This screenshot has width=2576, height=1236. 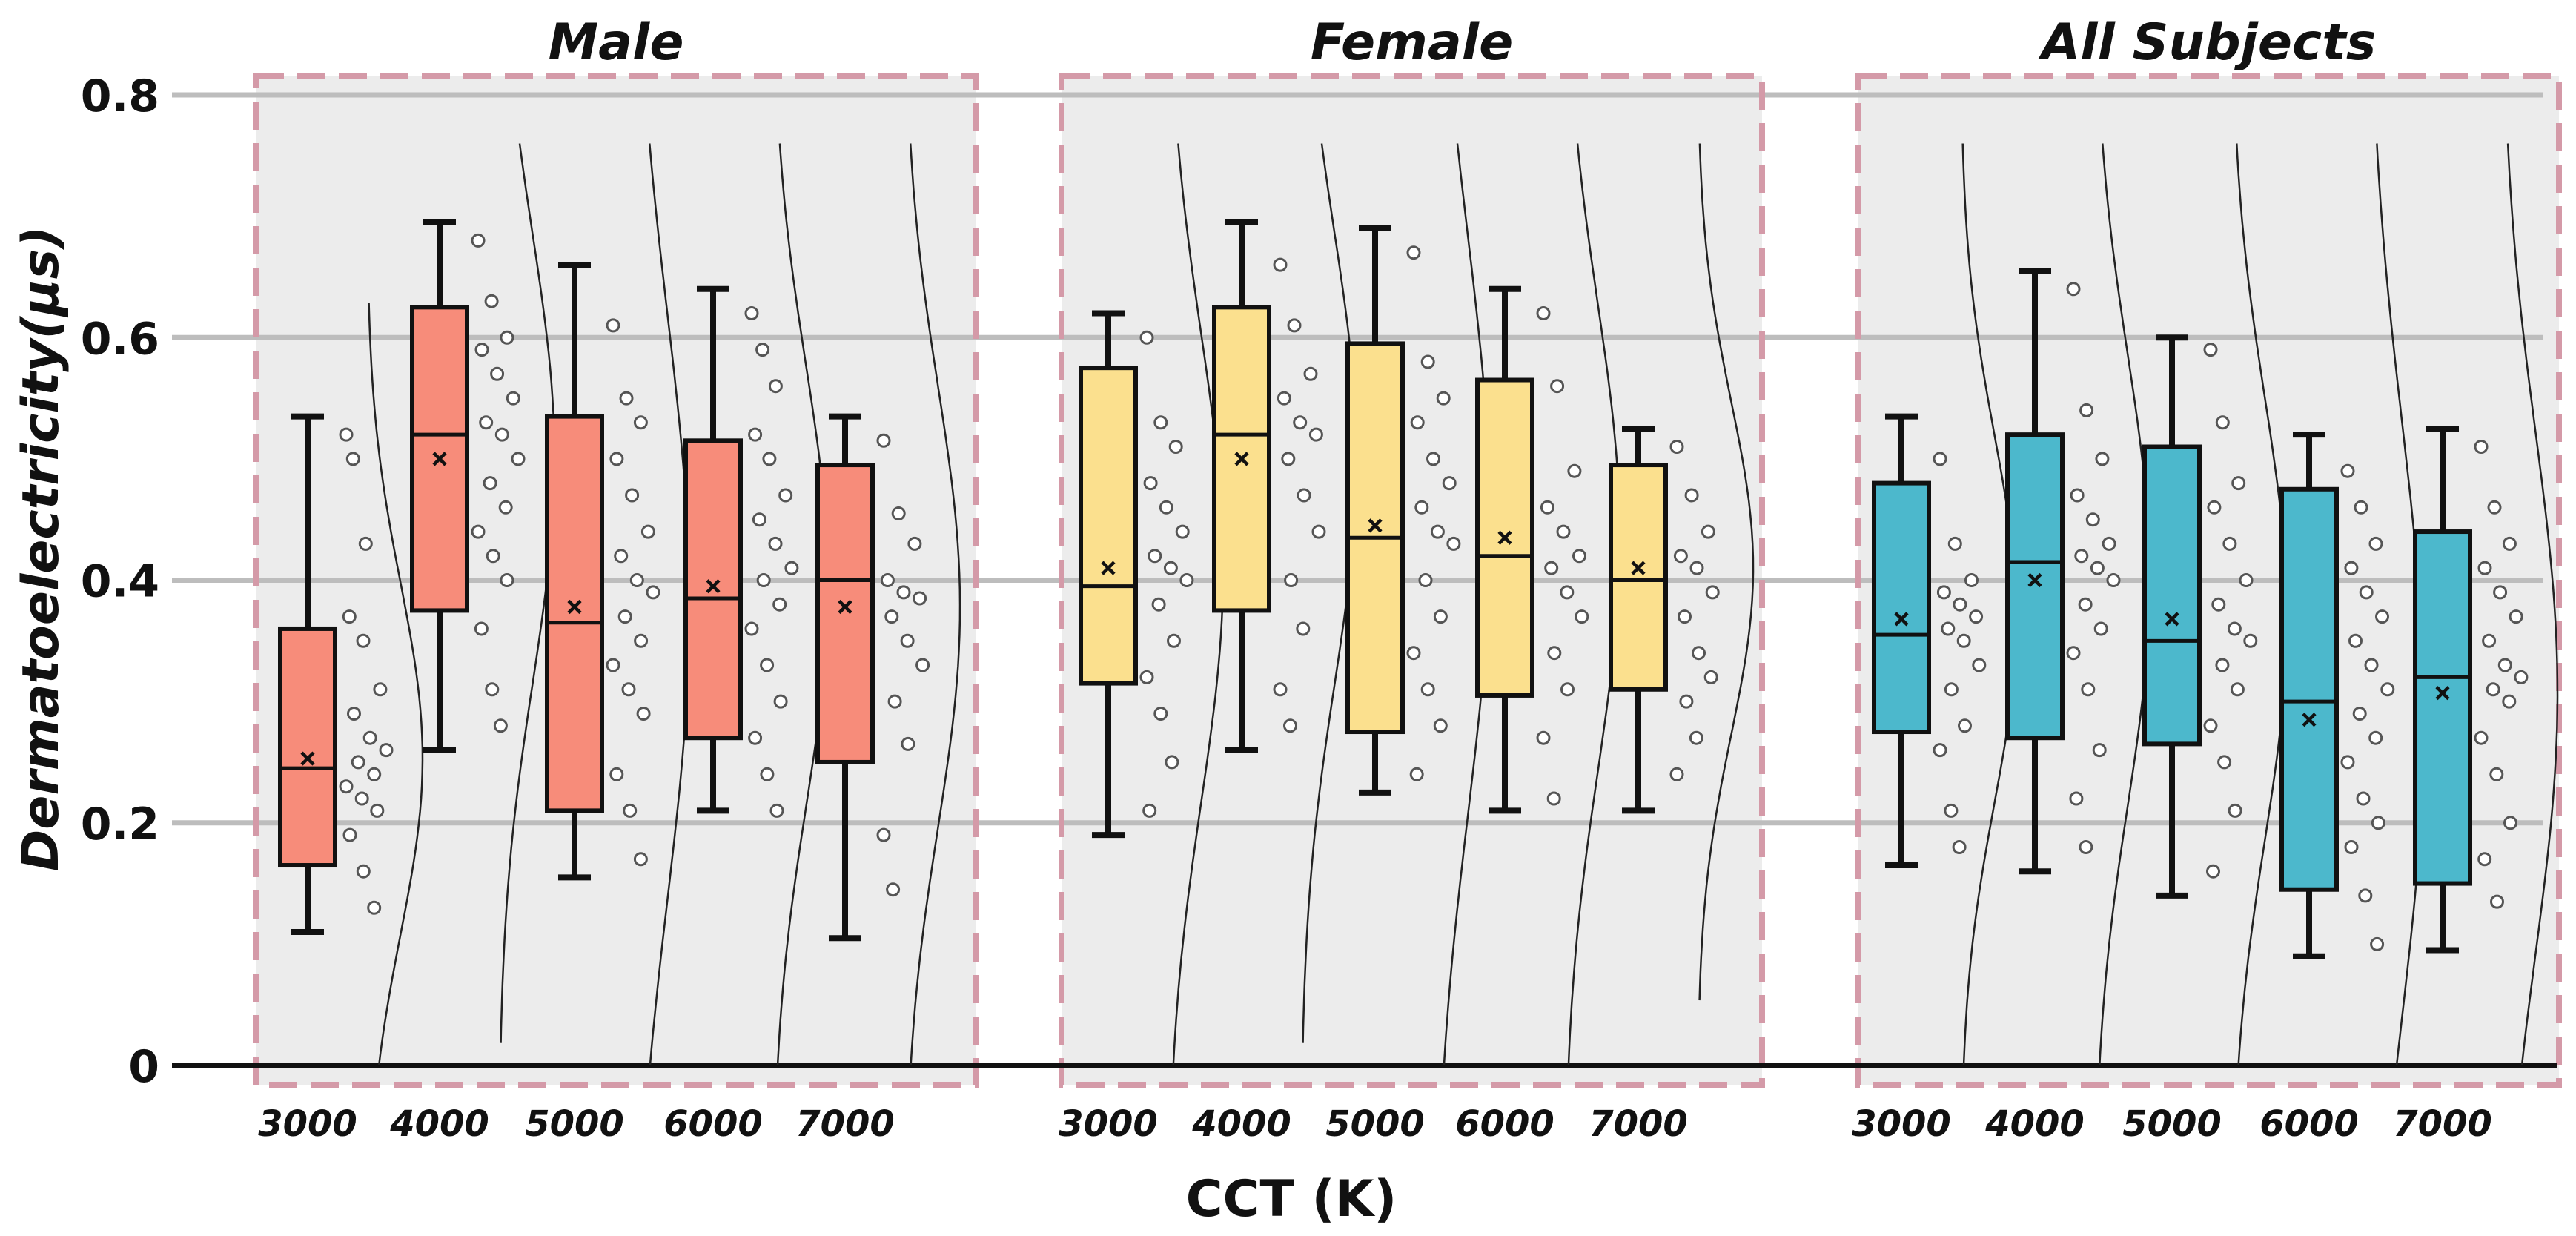 What do you see at coordinates (143, 1067) in the screenshot?
I see `y-tick-label: 0` at bounding box center [143, 1067].